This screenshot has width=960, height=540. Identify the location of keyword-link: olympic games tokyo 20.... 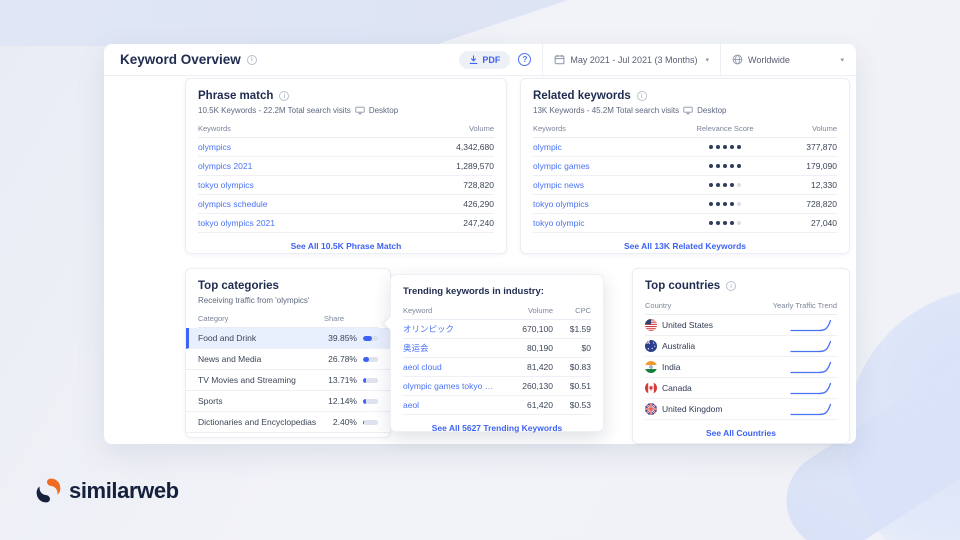
(450, 386).